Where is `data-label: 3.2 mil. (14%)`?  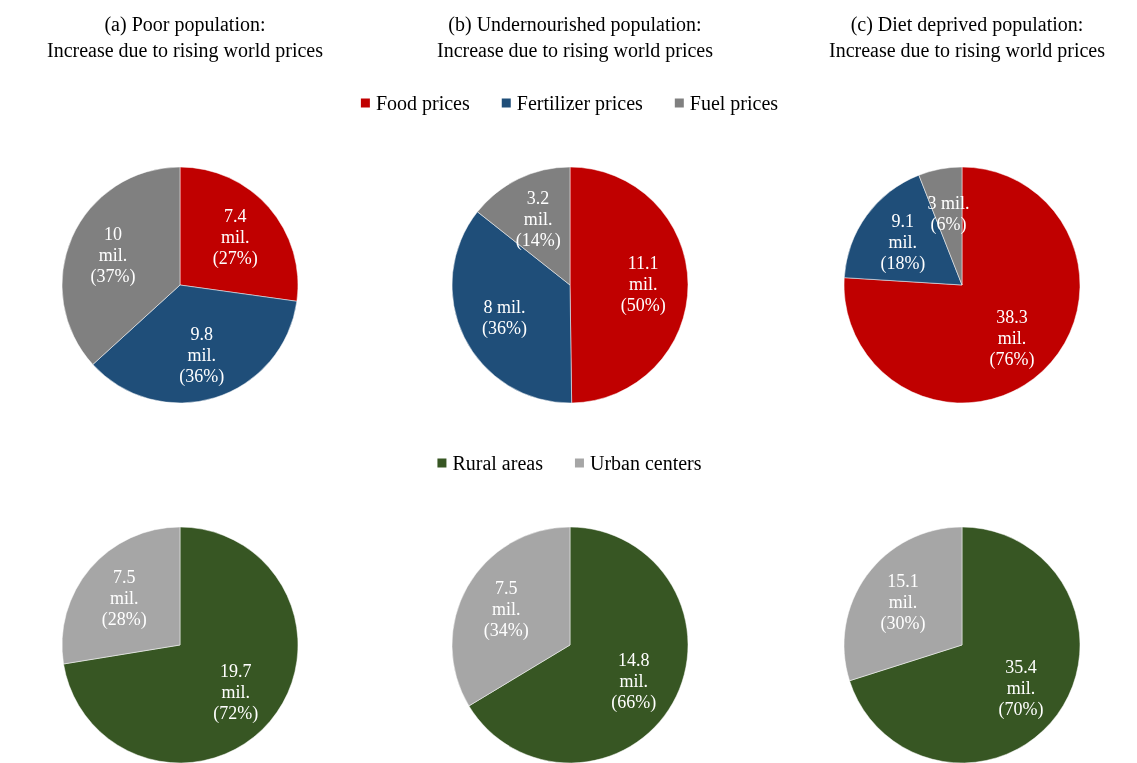 data-label: 3.2 mil. (14%) is located at coordinates (538, 220).